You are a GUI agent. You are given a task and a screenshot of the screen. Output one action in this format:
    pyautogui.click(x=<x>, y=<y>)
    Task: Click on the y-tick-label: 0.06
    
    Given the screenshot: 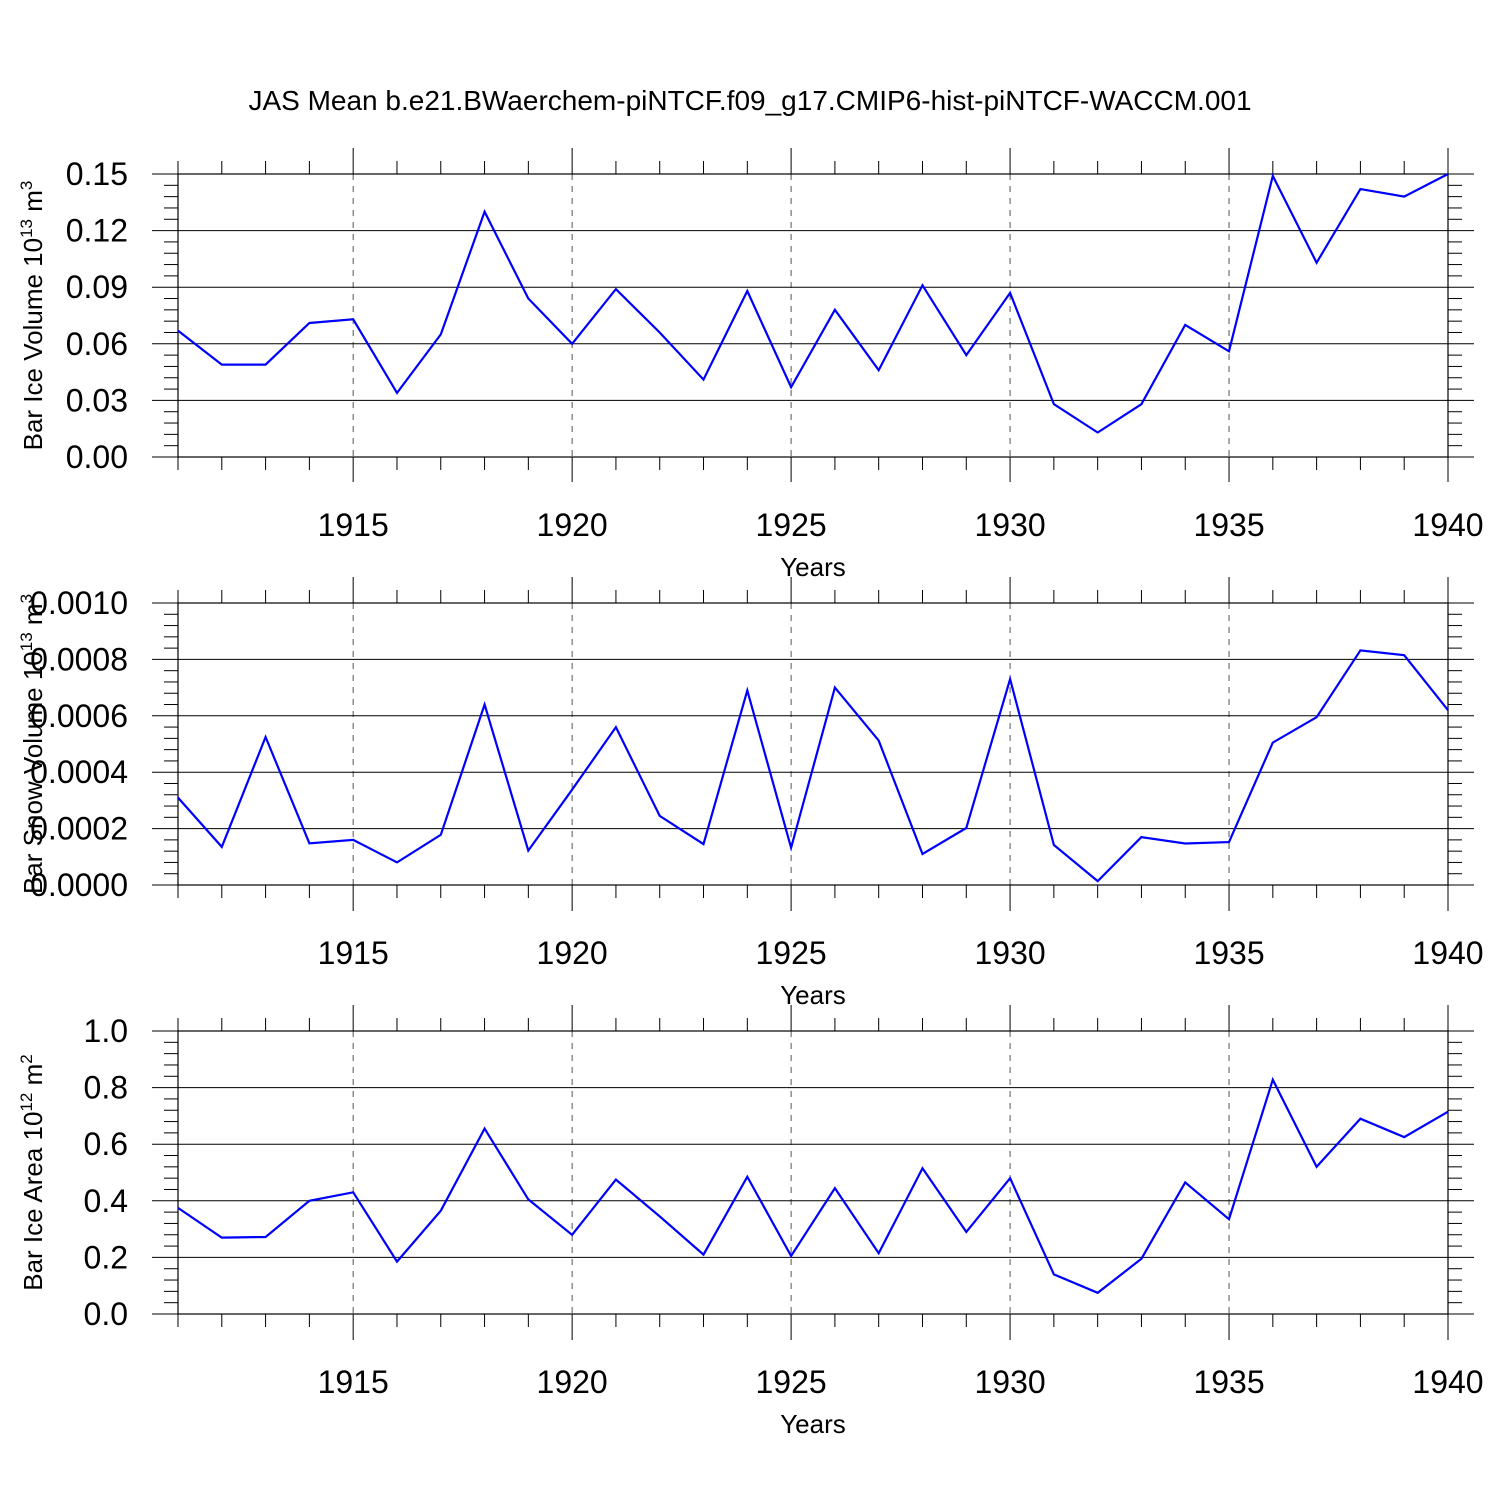 What is the action you would take?
    pyautogui.click(x=97, y=344)
    